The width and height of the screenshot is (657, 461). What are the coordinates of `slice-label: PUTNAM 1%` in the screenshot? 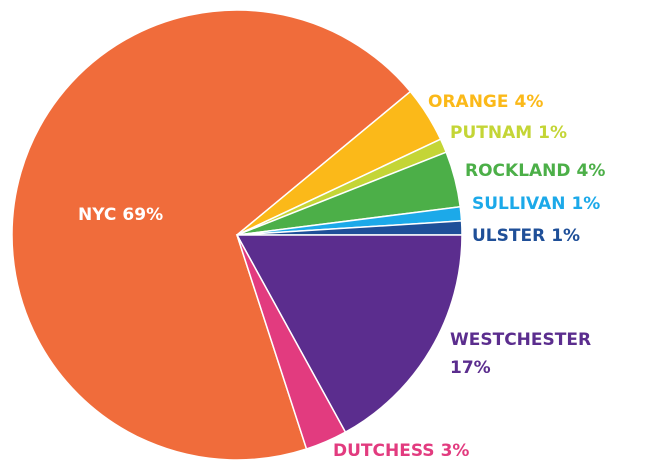 It's located at (508, 133).